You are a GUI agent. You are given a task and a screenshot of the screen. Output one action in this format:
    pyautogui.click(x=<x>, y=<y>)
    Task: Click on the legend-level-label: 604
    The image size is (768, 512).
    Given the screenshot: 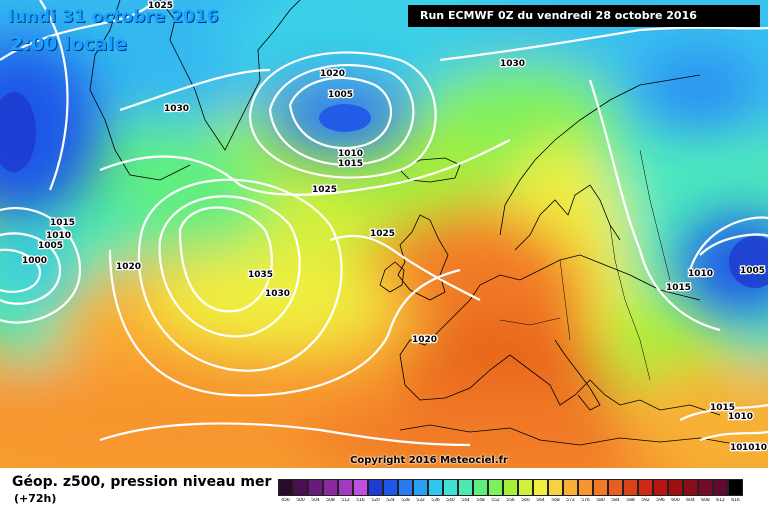 What is the action you would take?
    pyautogui.click(x=690, y=500)
    